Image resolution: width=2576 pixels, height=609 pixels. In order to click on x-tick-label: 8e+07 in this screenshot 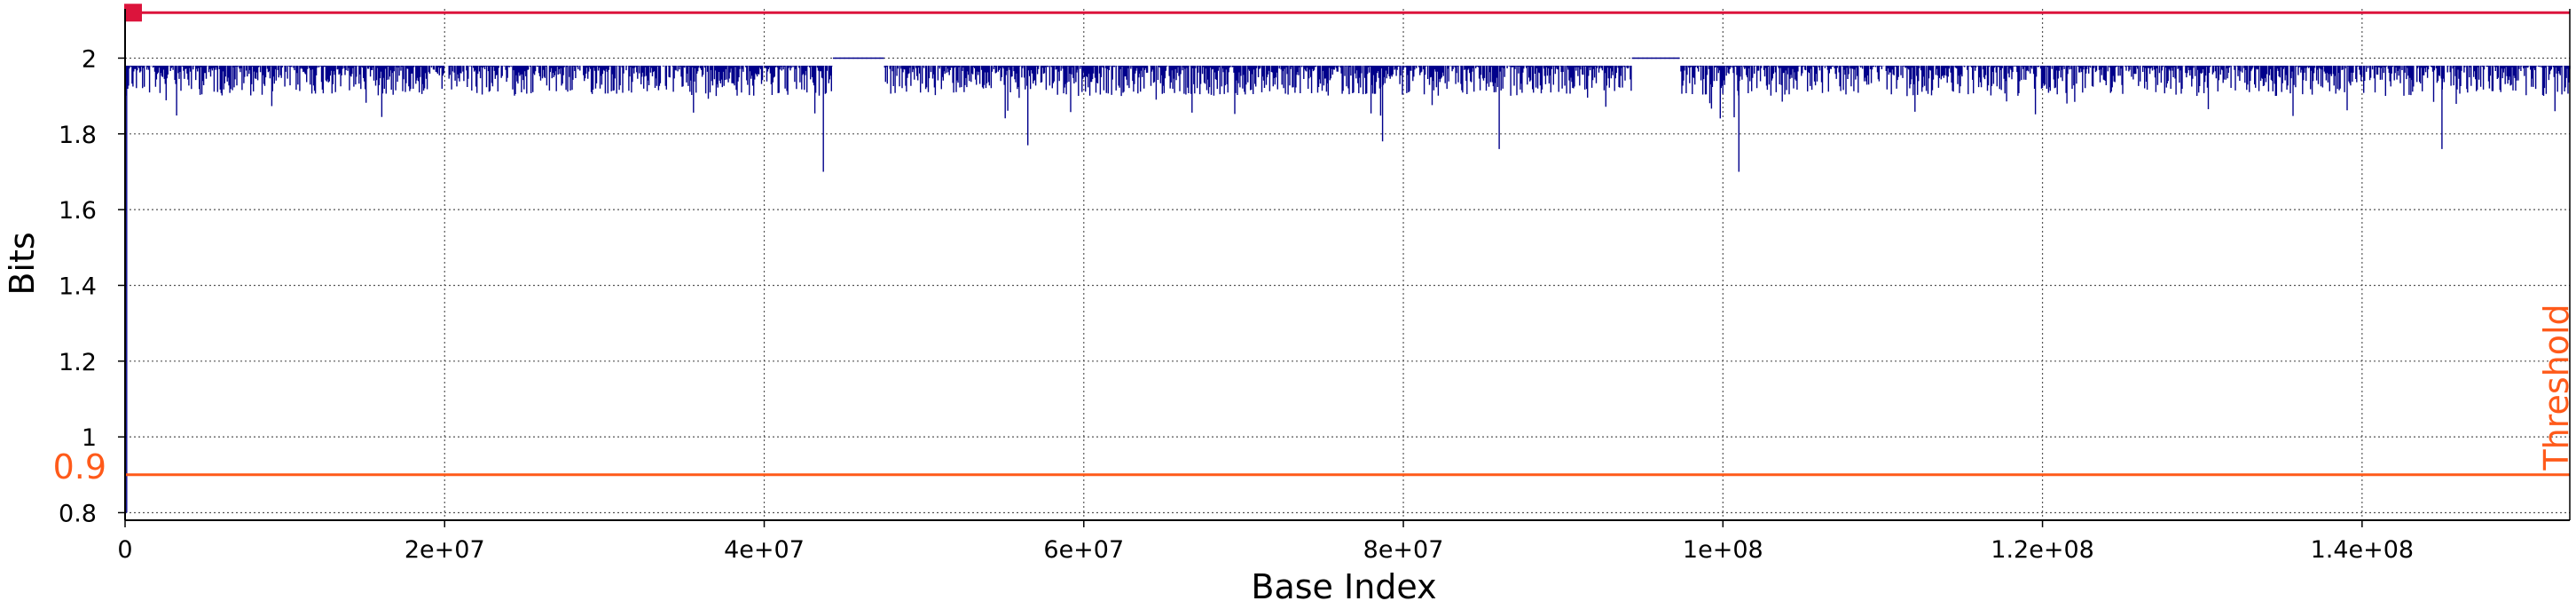, I will do `click(1403, 550)`.